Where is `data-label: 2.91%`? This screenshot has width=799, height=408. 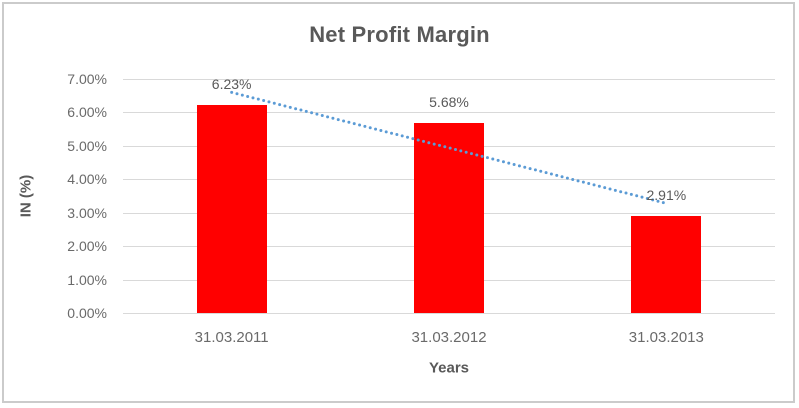
data-label: 2.91% is located at coordinates (666, 194).